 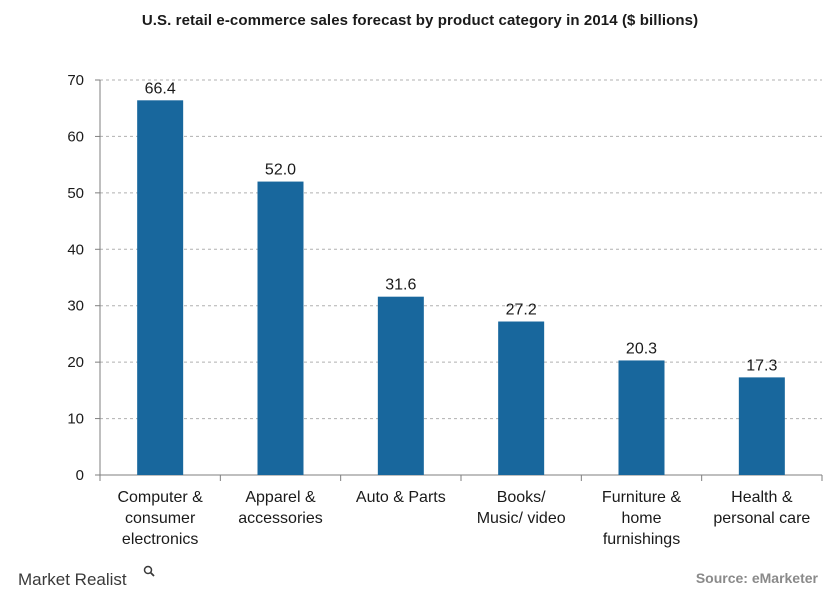 What do you see at coordinates (75, 193) in the screenshot?
I see `y-tick-label: 50` at bounding box center [75, 193].